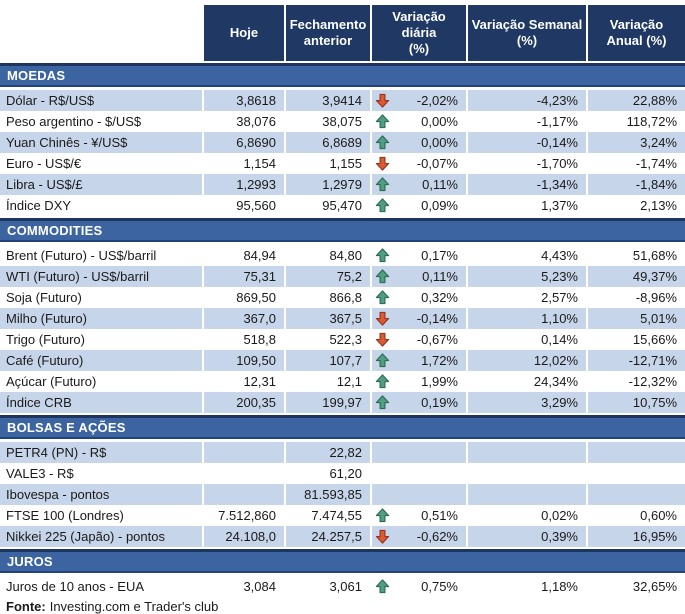 Image resolution: width=685 pixels, height=614 pixels. Describe the element at coordinates (345, 586) in the screenshot. I see `previous-close-value: 3,061` at that location.